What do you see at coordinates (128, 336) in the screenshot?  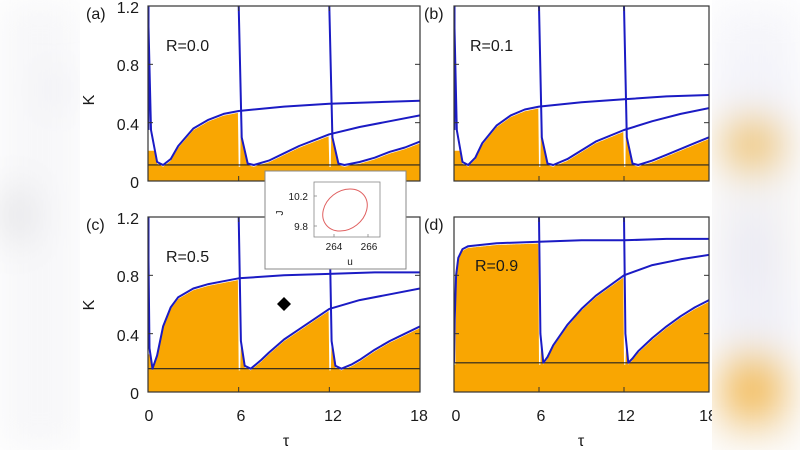 I see `ytick-c-0.4: 0.4` at bounding box center [128, 336].